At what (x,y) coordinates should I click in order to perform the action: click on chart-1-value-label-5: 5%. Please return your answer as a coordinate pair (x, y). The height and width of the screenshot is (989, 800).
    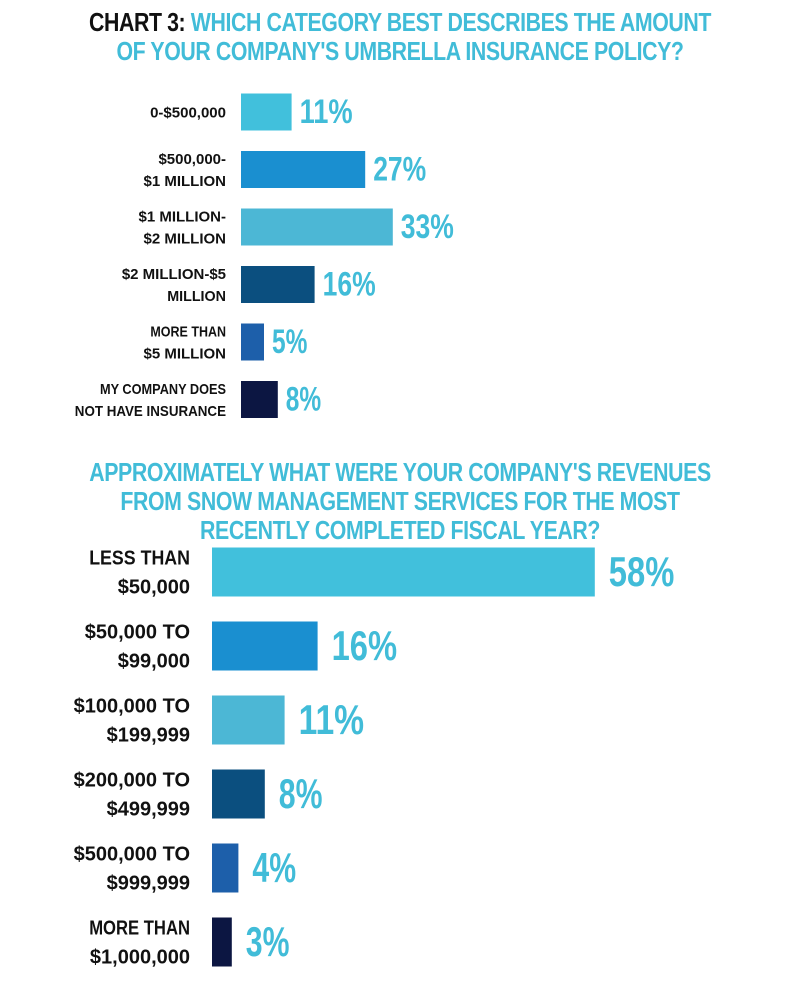
    Looking at the image, I should click on (289, 342).